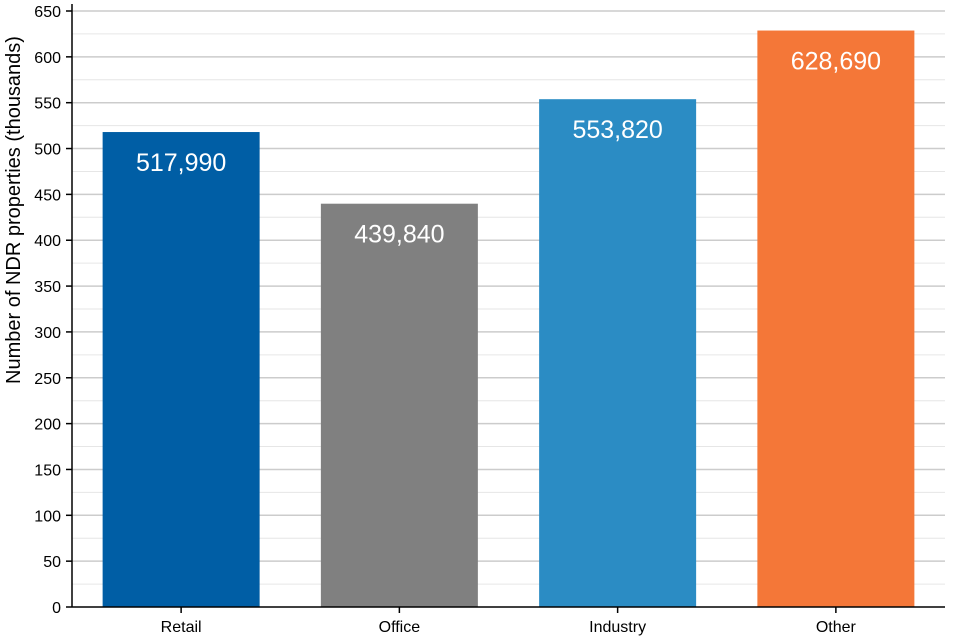 The image size is (960, 640). I want to click on y-tick-label: 0, so click(56, 608).